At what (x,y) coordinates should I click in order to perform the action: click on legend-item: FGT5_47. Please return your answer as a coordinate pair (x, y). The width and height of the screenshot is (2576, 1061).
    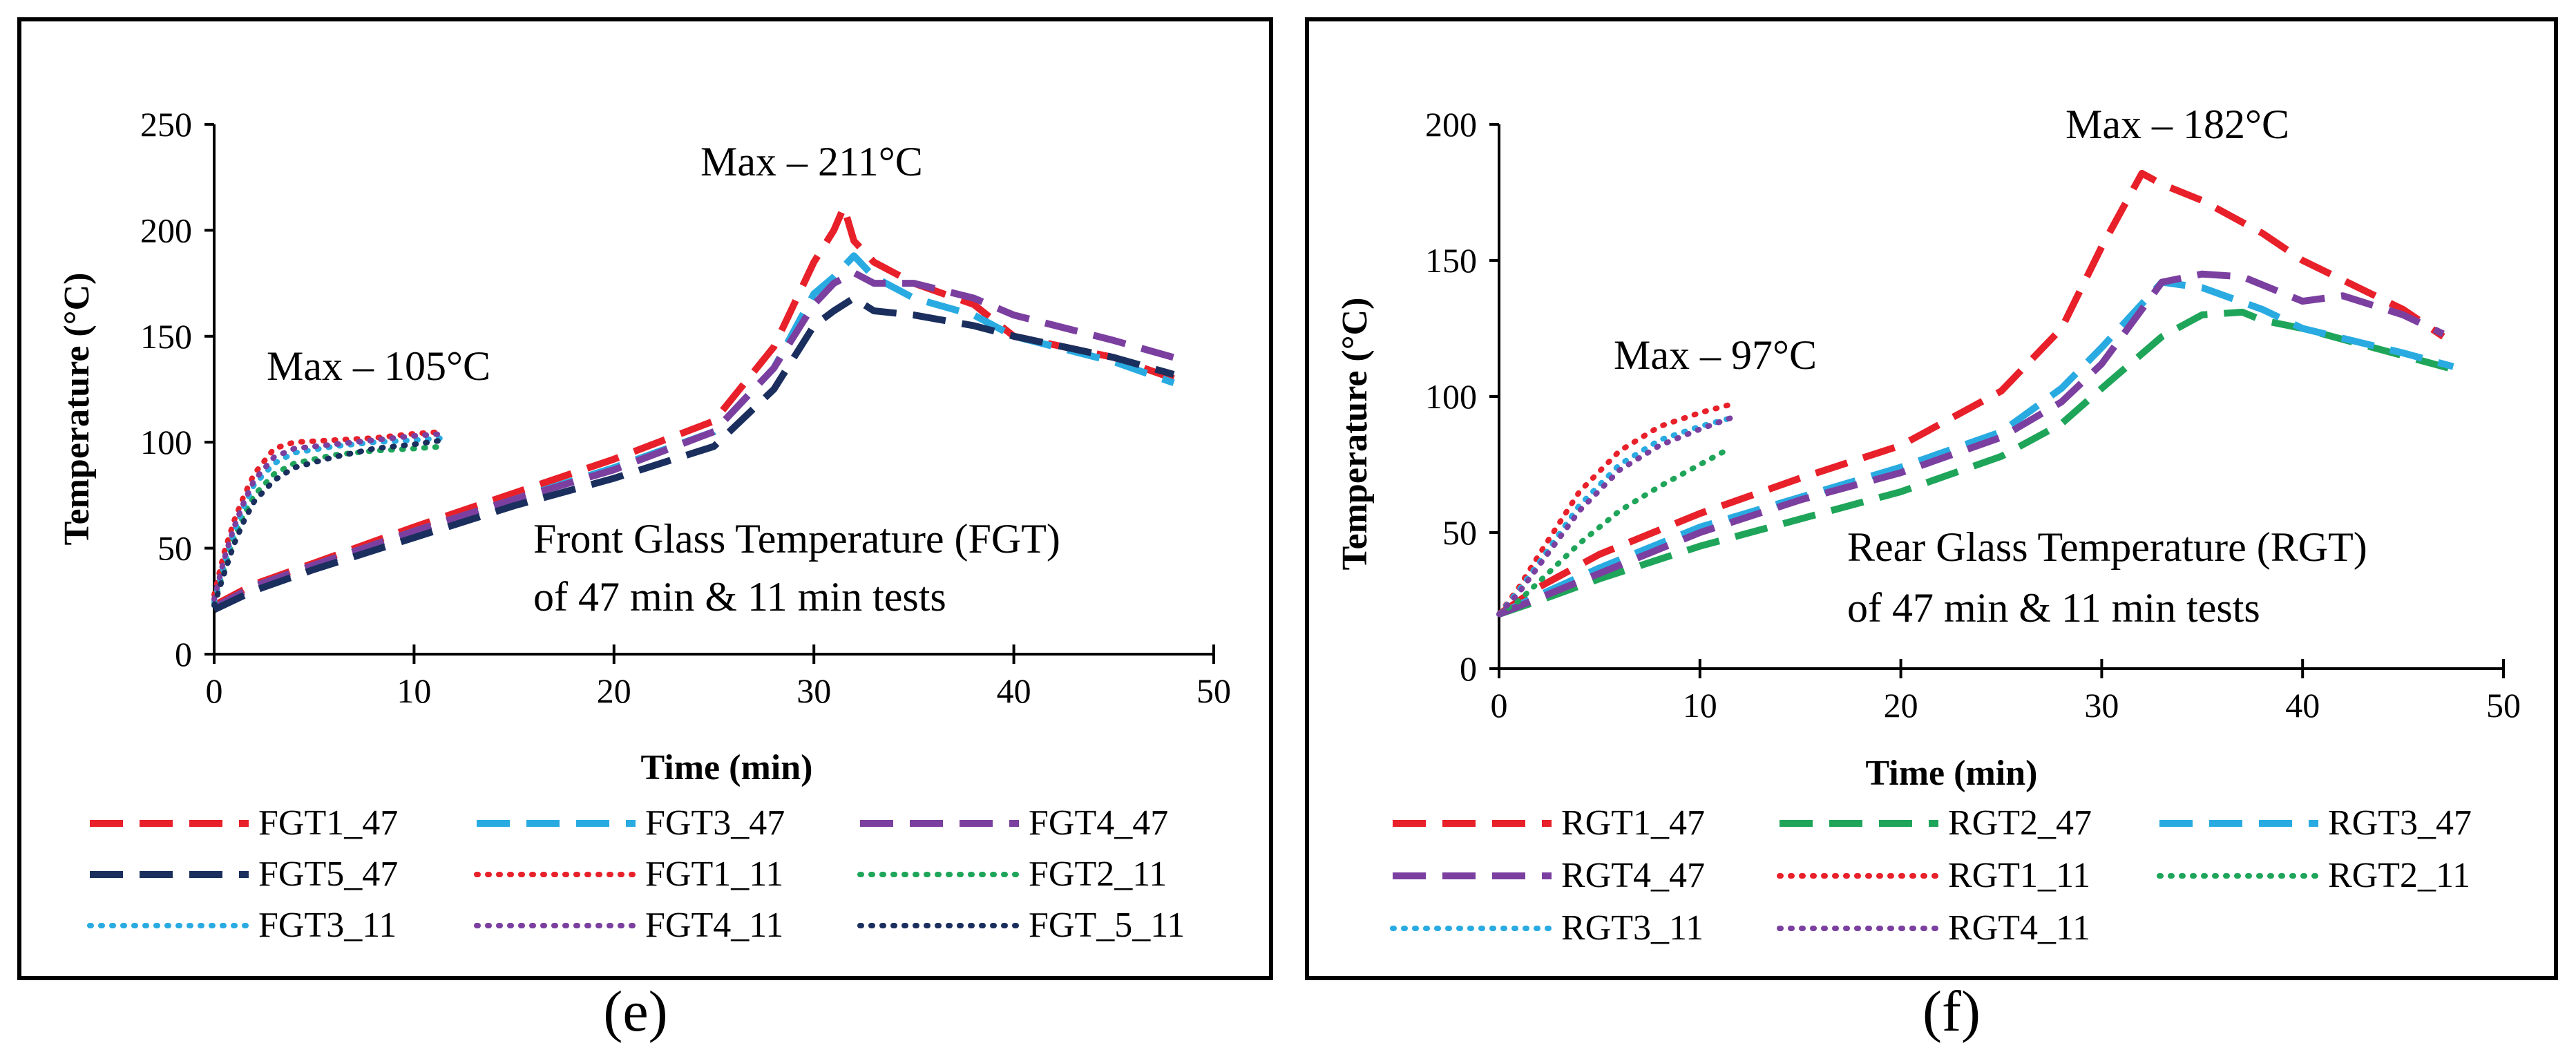
    Looking at the image, I should click on (244, 874).